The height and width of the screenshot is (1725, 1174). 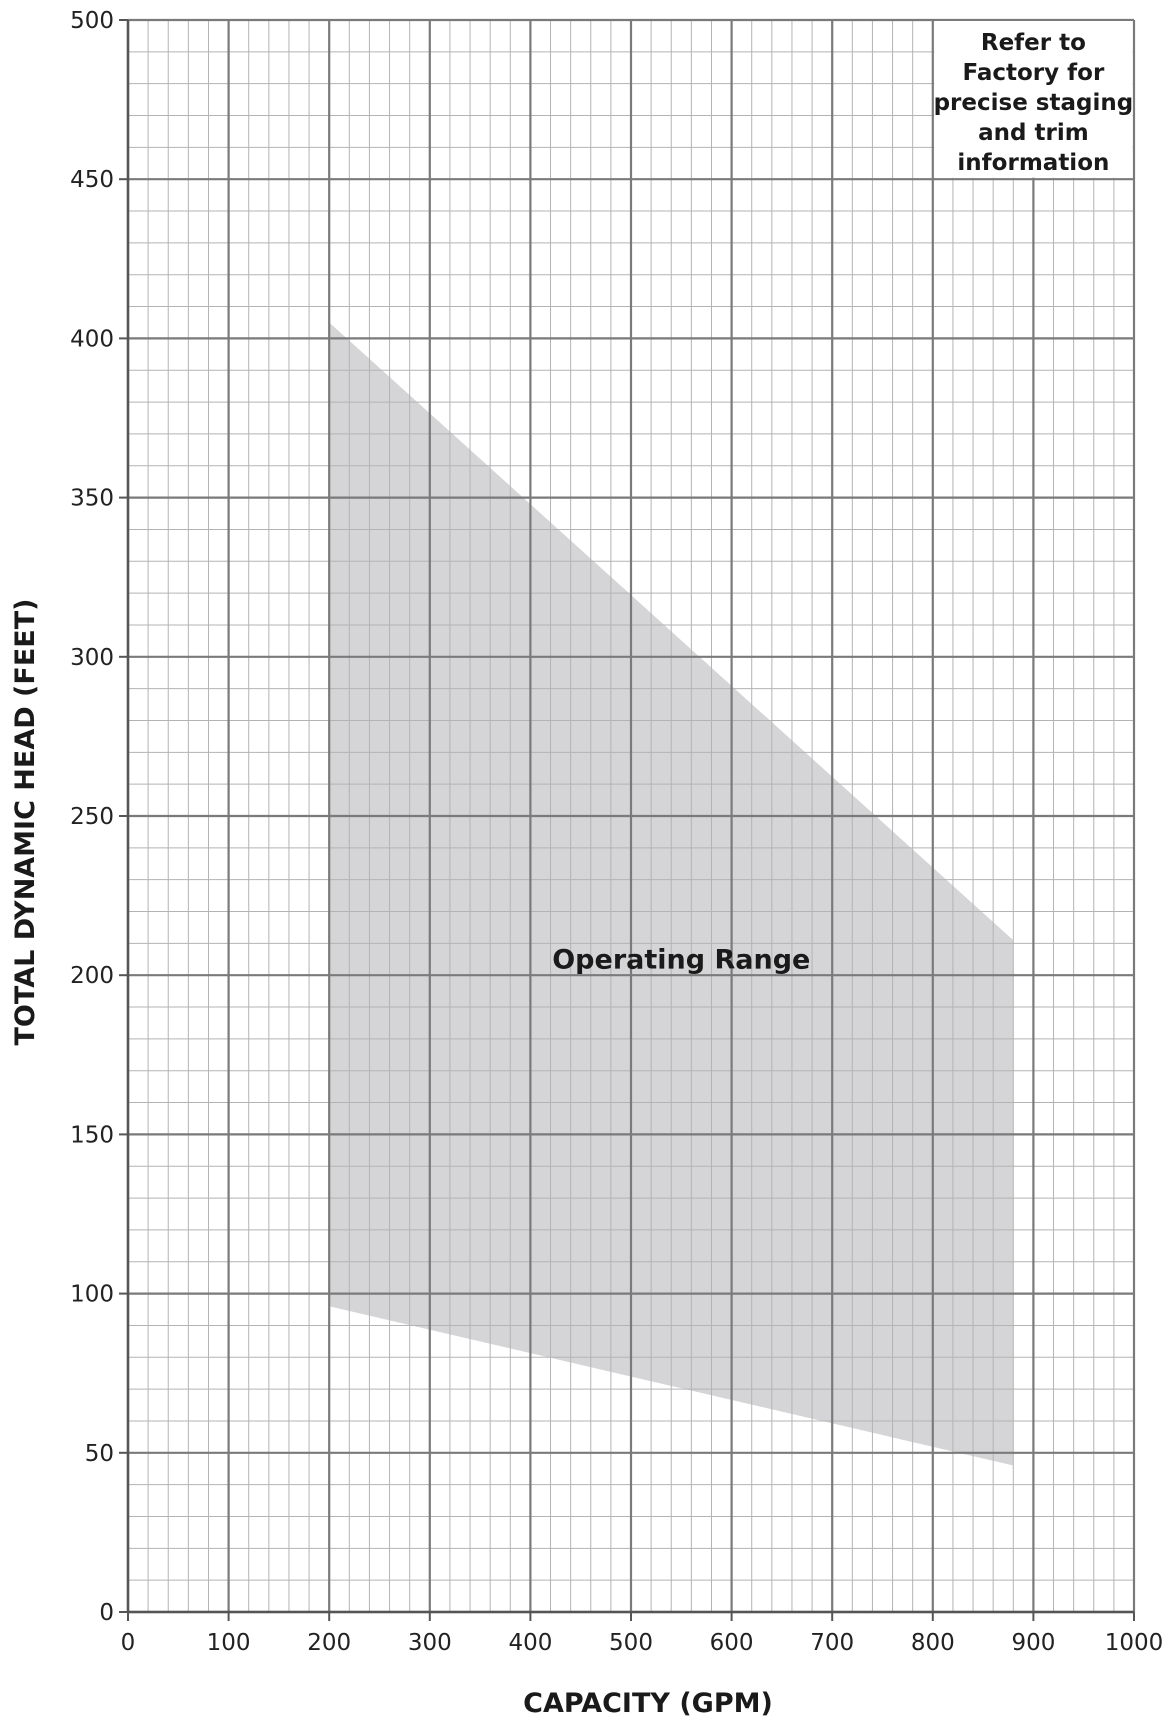 I want to click on factory-note-line: information, so click(x=1033, y=163).